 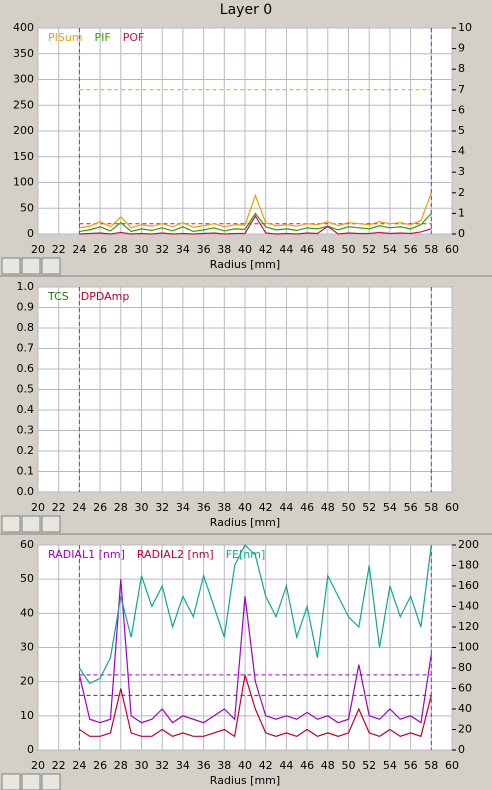 I want to click on y-tick-label: 350, so click(x=23, y=53).